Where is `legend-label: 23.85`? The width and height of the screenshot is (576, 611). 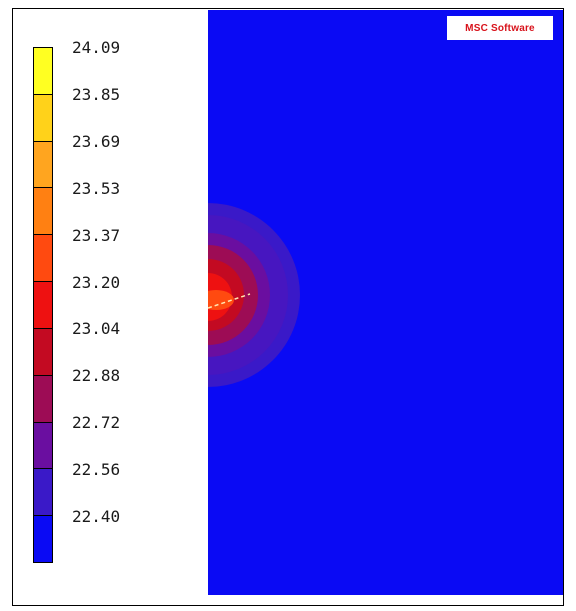
legend-label: 23.85 is located at coordinates (96, 94).